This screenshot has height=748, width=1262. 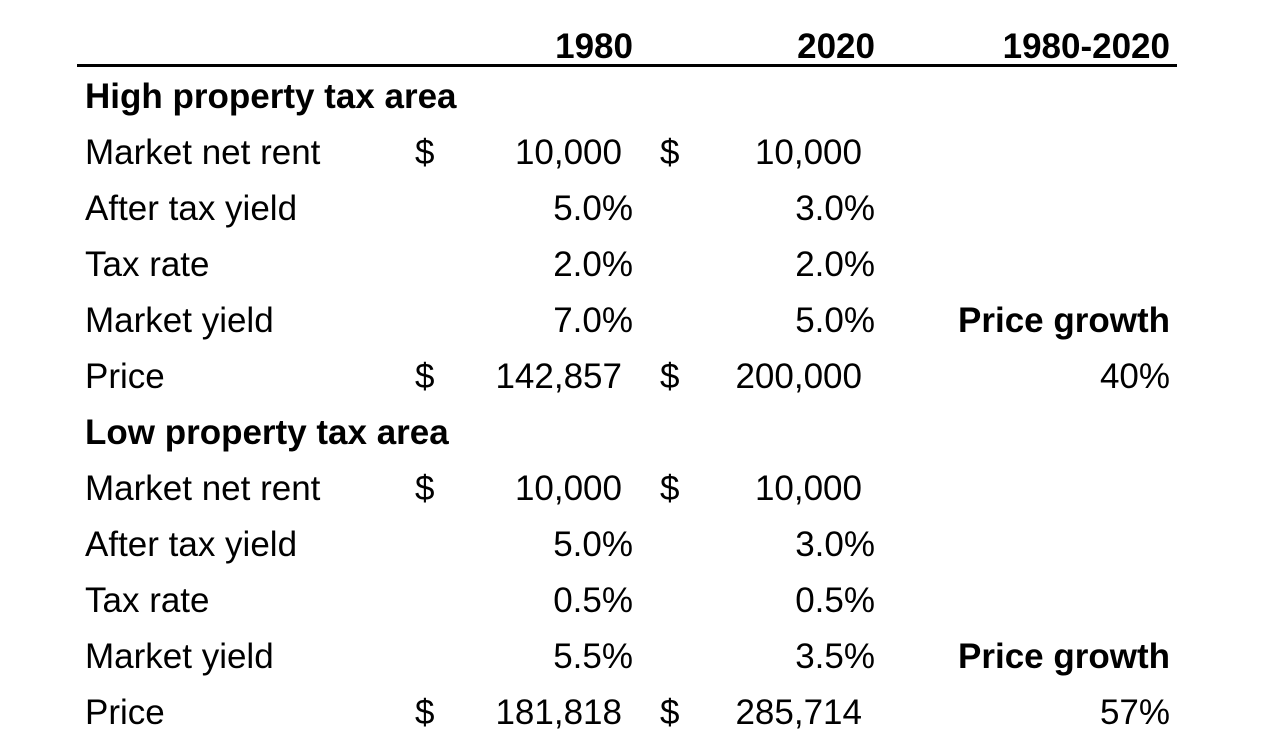 I want to click on column-header-1980-2020: 1980-2020, so click(x=1086, y=46).